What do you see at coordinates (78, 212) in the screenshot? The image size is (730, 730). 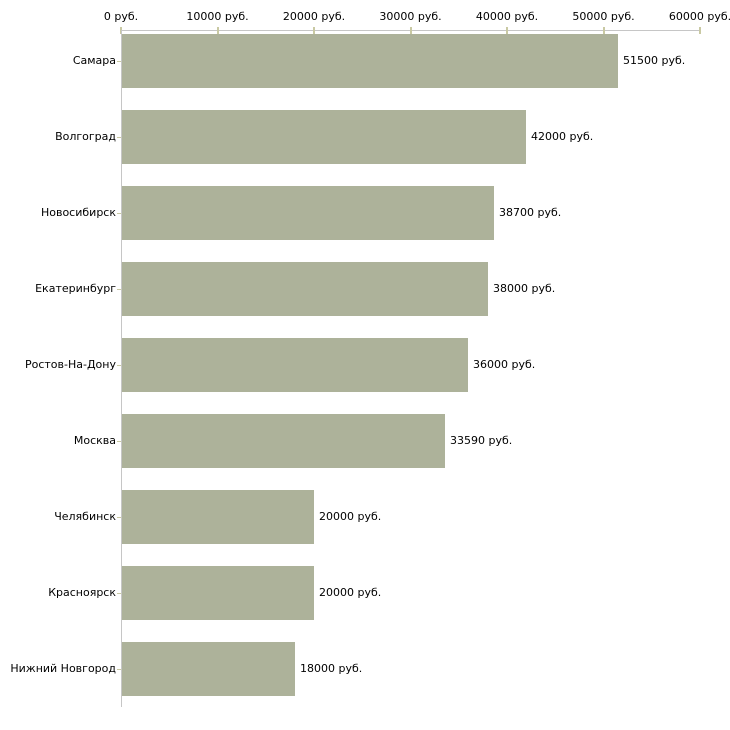 I see `category-label: Новосибирск` at bounding box center [78, 212].